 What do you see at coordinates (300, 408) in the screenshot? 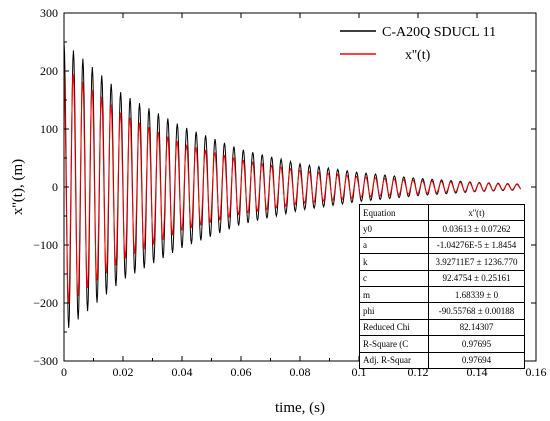
I see `x-axis-label: time, (s)` at bounding box center [300, 408].